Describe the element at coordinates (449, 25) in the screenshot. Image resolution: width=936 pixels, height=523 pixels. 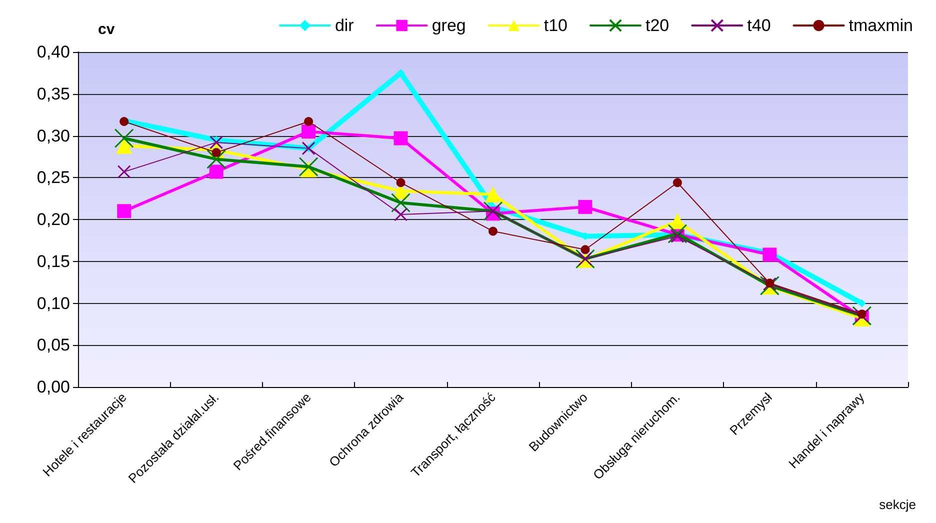
I see `legend-label: greg` at that location.